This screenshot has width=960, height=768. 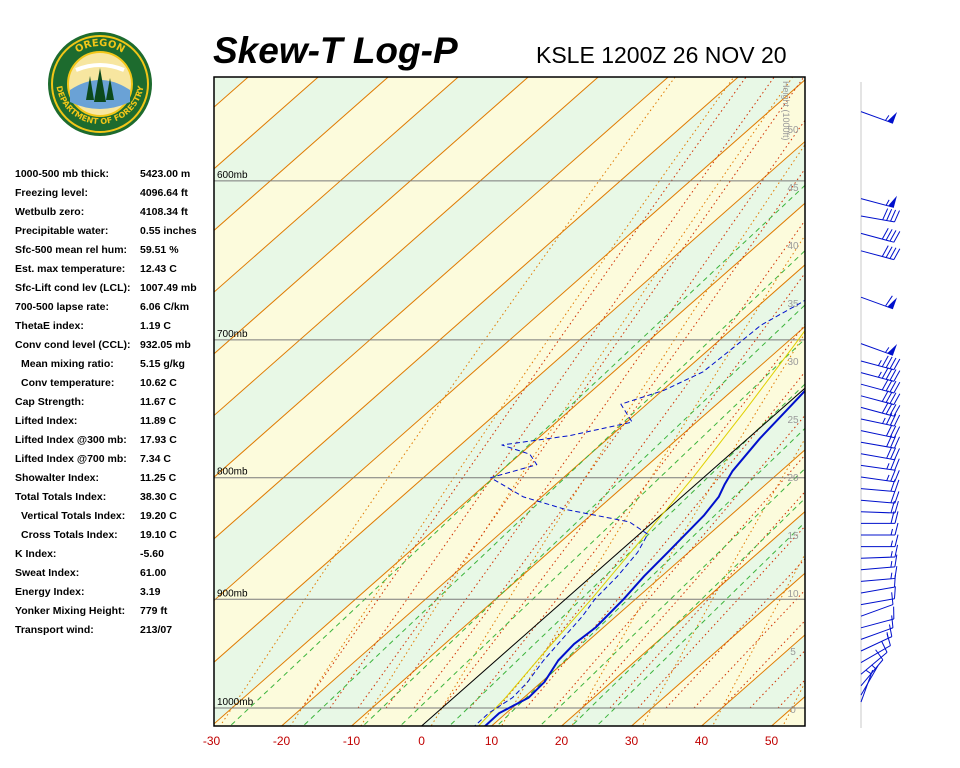 What do you see at coordinates (335, 50) in the screenshot?
I see `chart-title: Skew-T Log-P` at bounding box center [335, 50].